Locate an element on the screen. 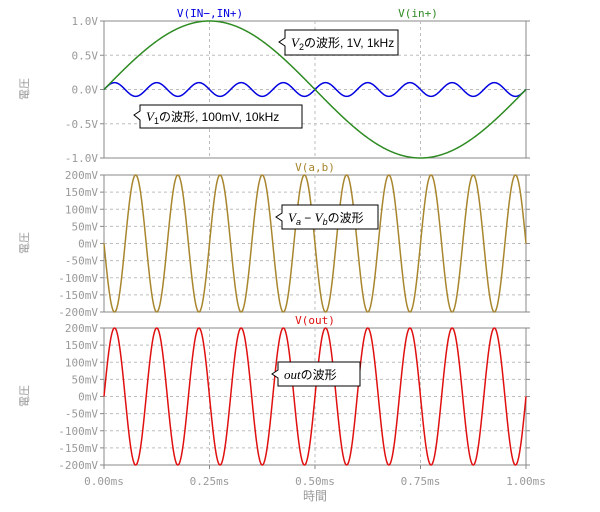 The image size is (600, 512). panel-3-ytick-label-6: -100mV is located at coordinates (78, 431).